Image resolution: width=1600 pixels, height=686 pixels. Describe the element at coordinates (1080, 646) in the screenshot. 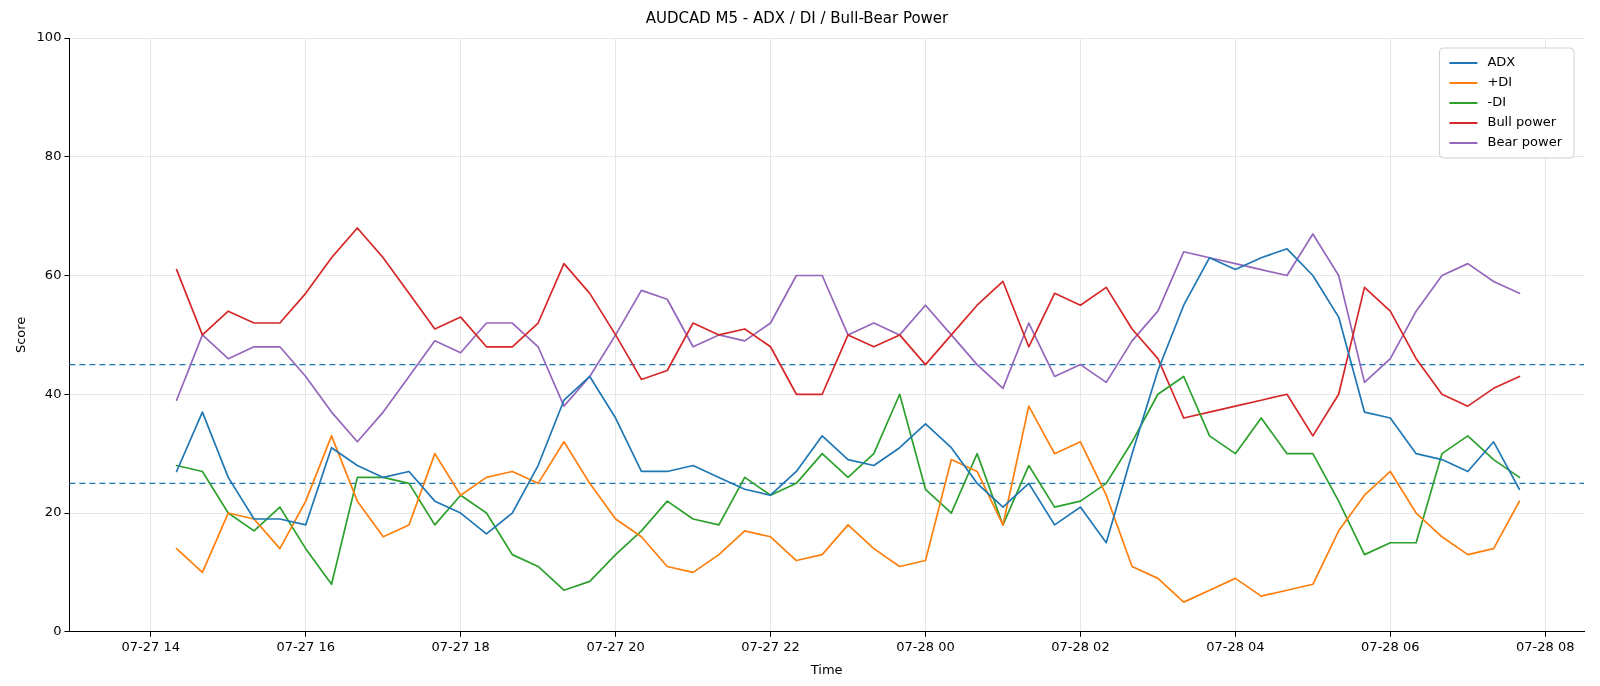

I see `x-tick-label: 07-28 02` at that location.